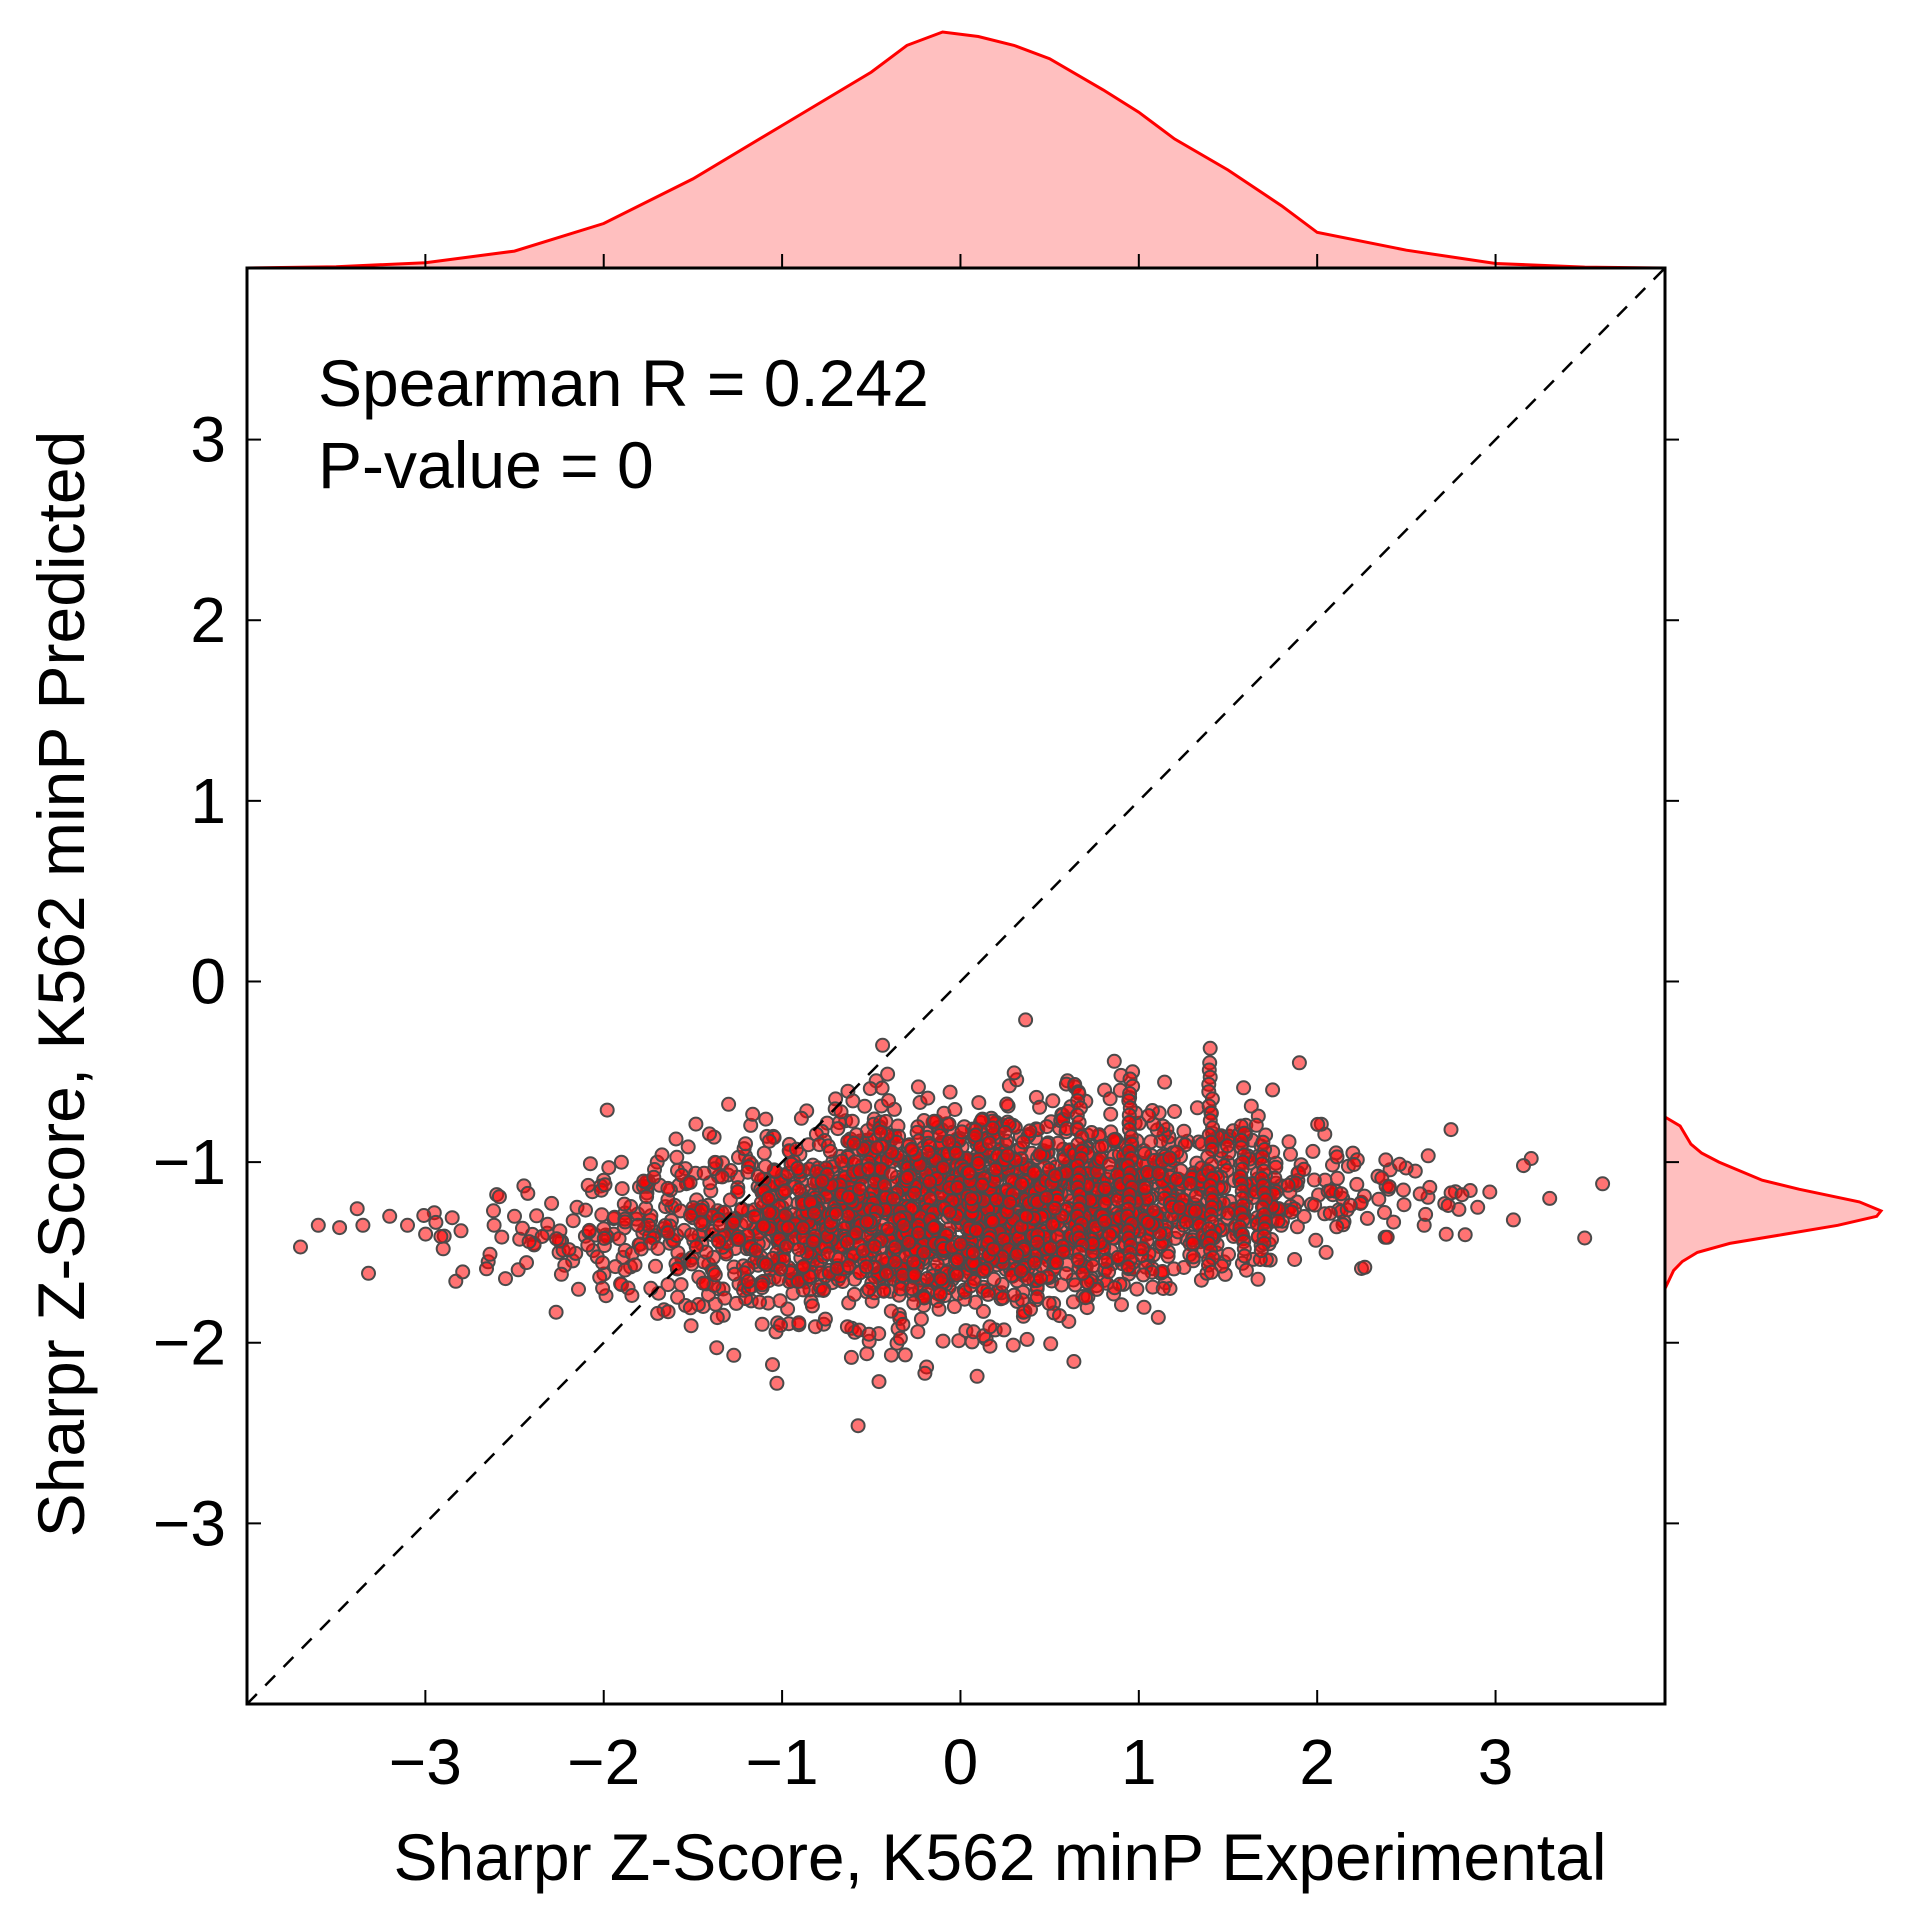 This screenshot has height=1918, width=1909. Describe the element at coordinates (1317, 1762) in the screenshot. I see `x-tick-label: 2` at that location.